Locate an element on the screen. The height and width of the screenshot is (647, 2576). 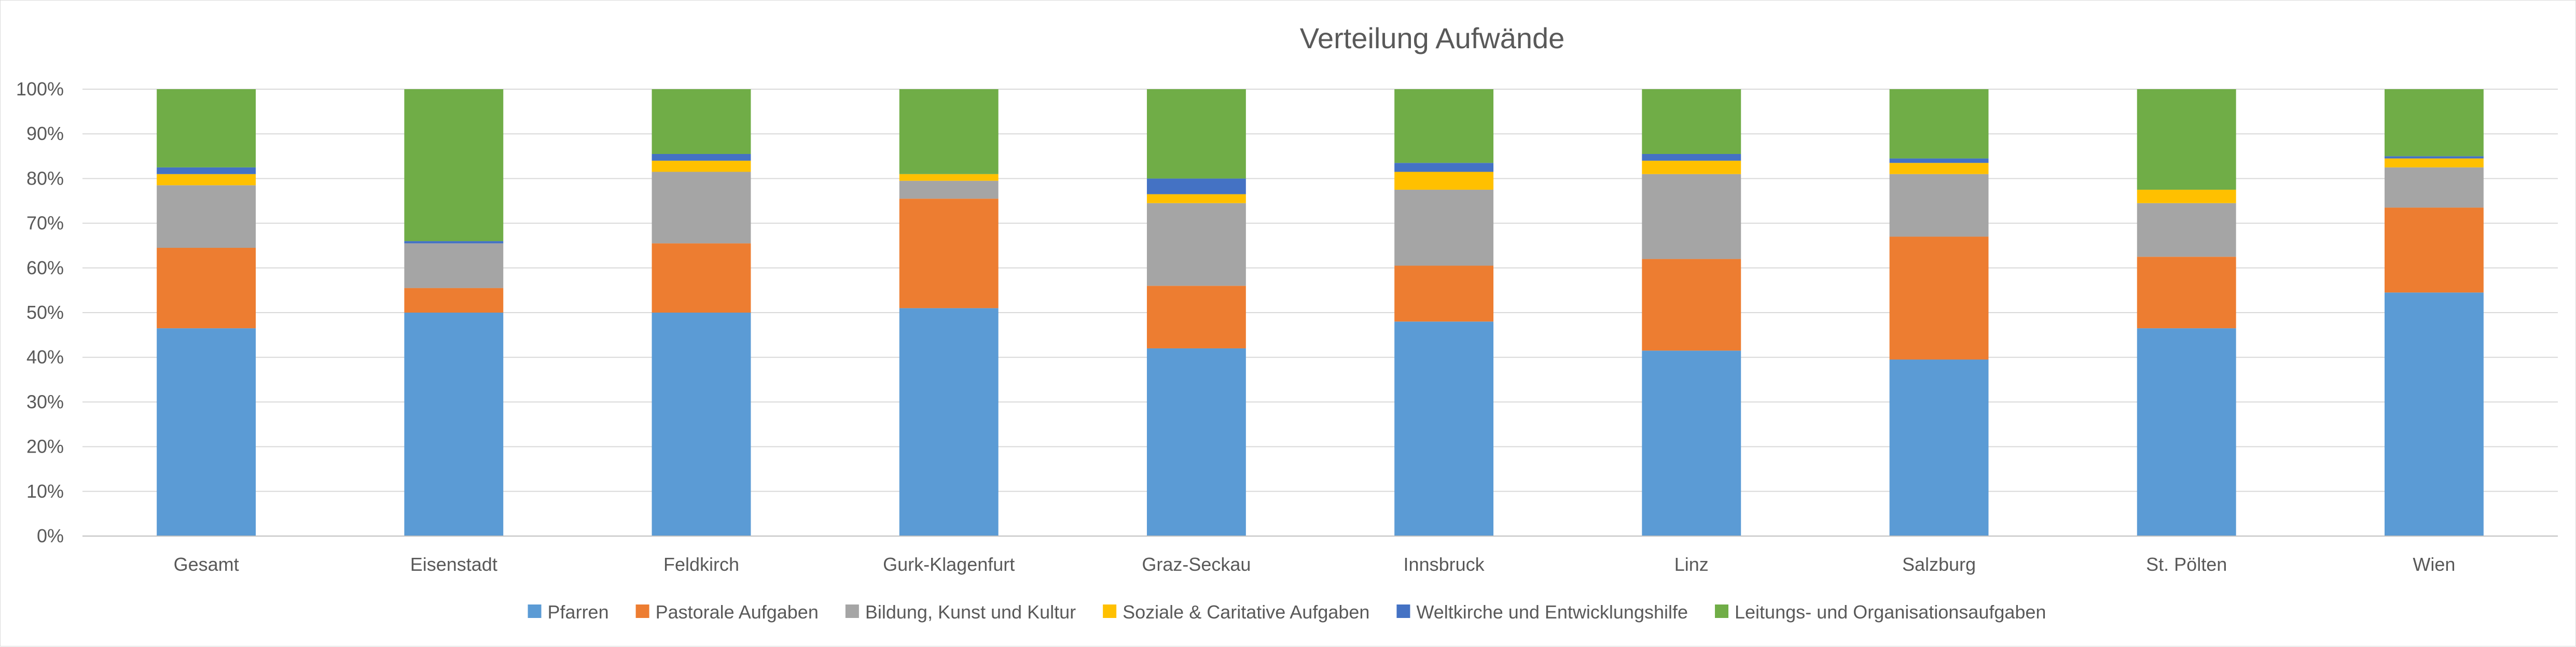
x-category-label: Feldkirch is located at coordinates (701, 565).